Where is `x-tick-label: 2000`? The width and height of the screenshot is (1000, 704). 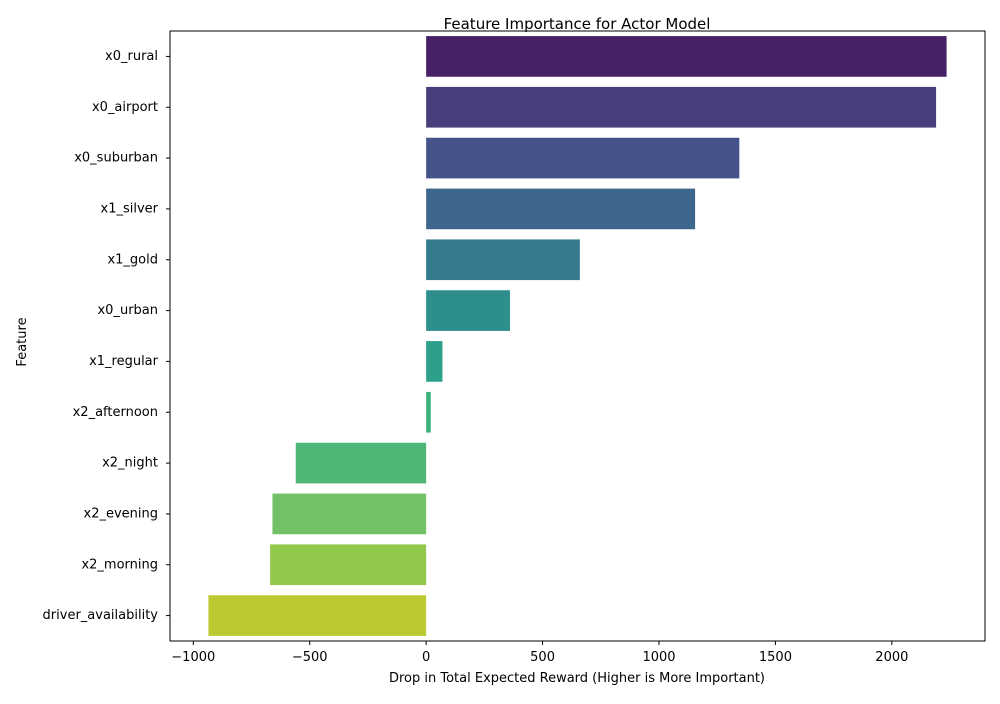 x-tick-label: 2000 is located at coordinates (891, 657).